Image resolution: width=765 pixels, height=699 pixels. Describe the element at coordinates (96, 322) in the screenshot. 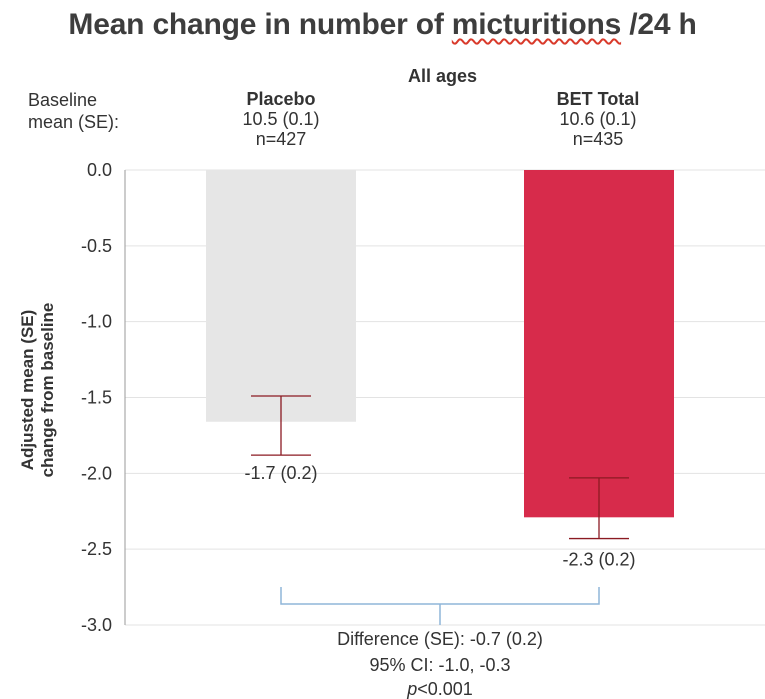

I see `y-tick-label: -1.0` at that location.